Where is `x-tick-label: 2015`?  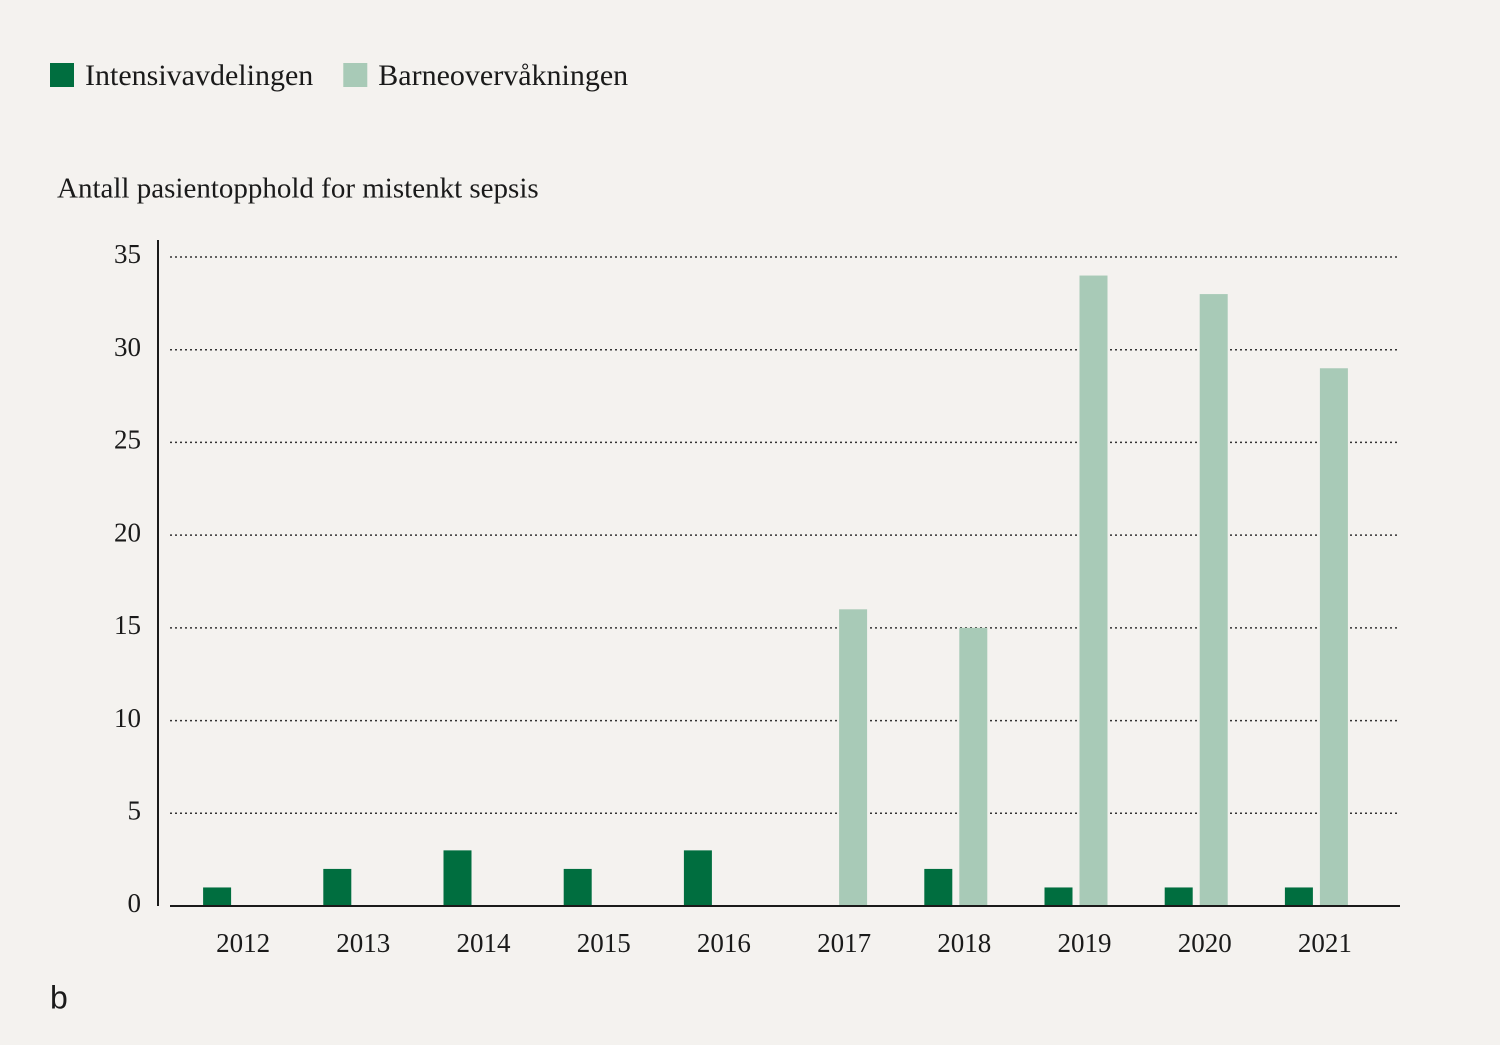
x-tick-label: 2015 is located at coordinates (604, 943).